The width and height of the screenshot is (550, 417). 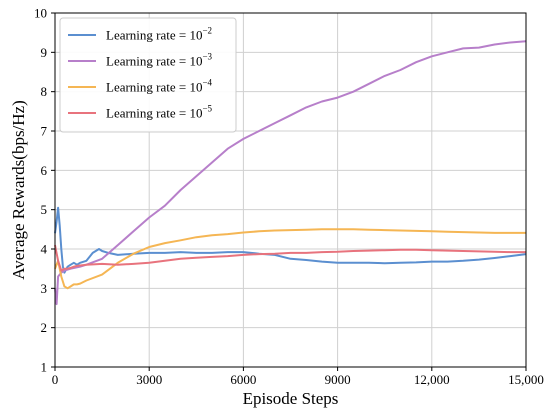 I want to click on y-tick-label: 7, so click(x=44, y=131).